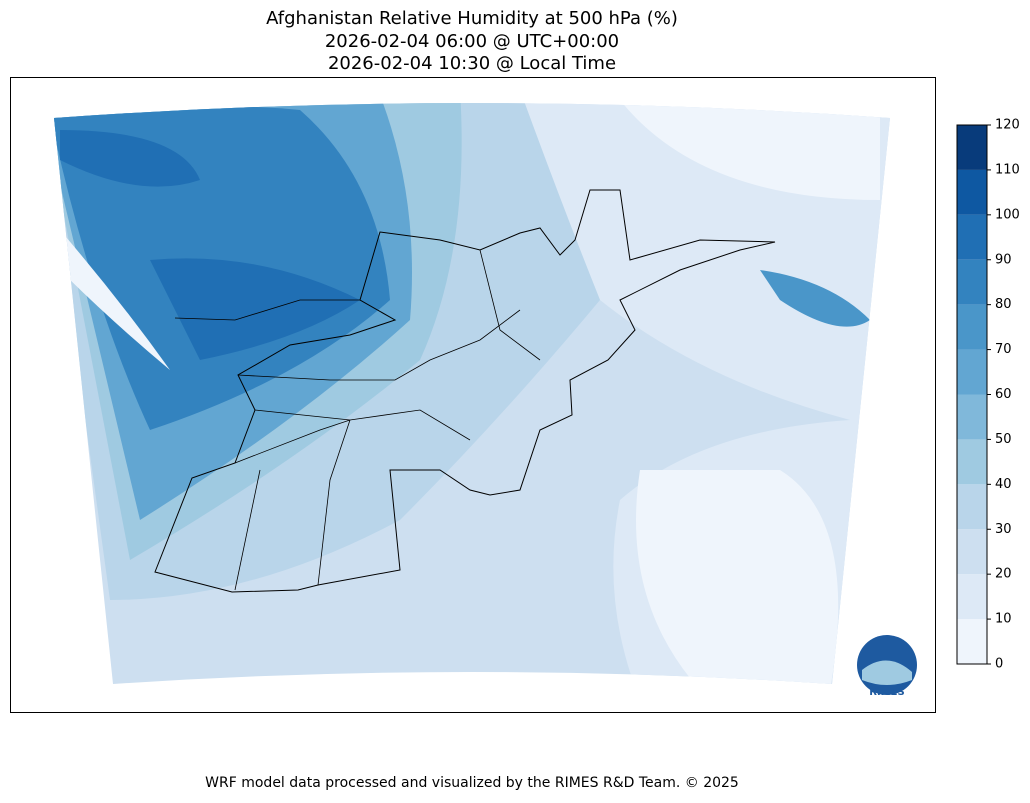 The width and height of the screenshot is (1030, 803). I want to click on colorbar-tick-label: 20, so click(1003, 574).